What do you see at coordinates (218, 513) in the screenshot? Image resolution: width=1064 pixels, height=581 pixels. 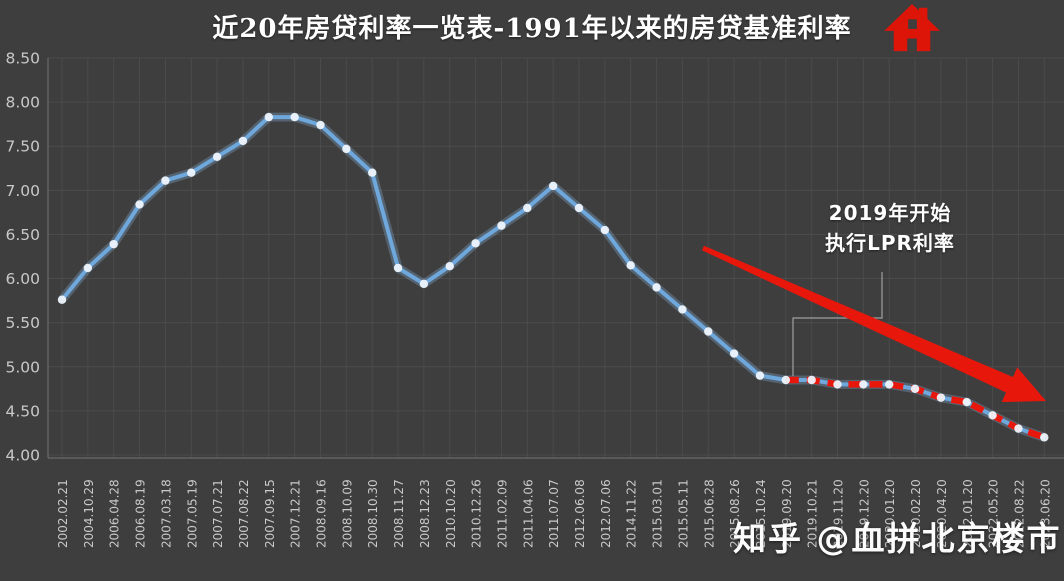 I see `x-axis-tick-label: 2007.07.21` at bounding box center [218, 513].